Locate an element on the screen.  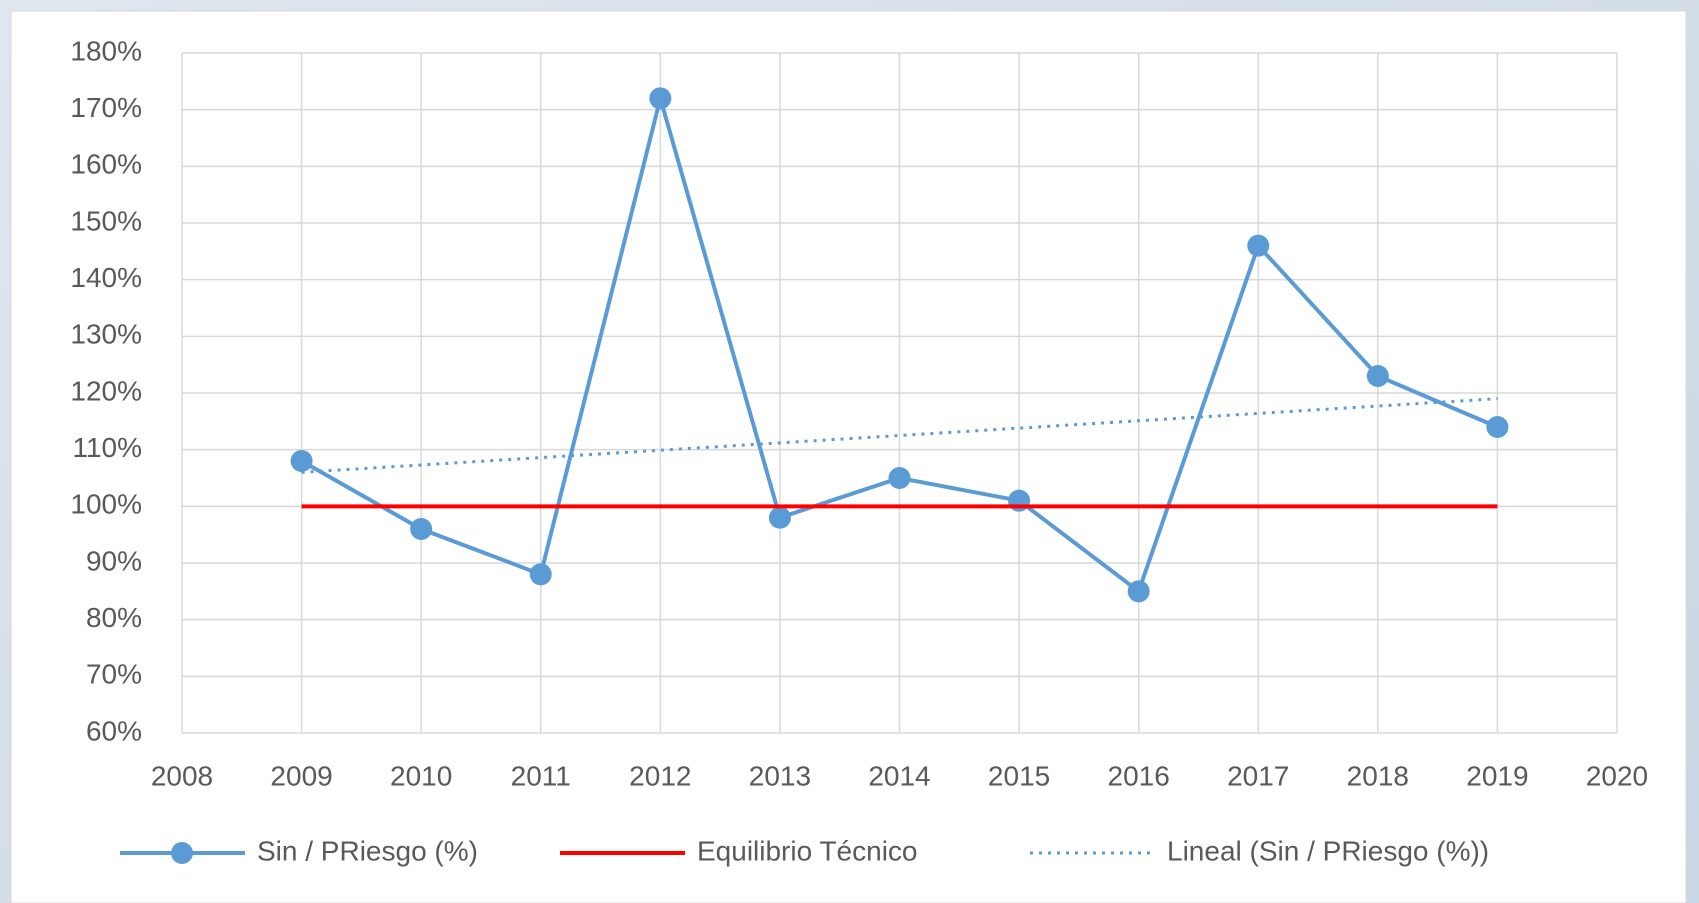
x-tick-label: 2010 is located at coordinates (421, 775).